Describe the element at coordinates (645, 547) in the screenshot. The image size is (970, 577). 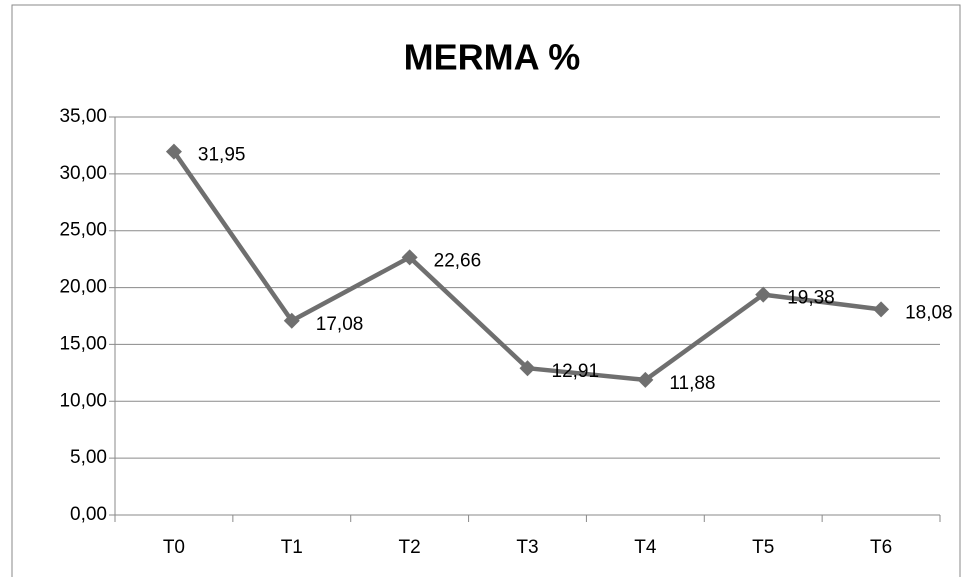
I see `x-tick-label: T4` at that location.